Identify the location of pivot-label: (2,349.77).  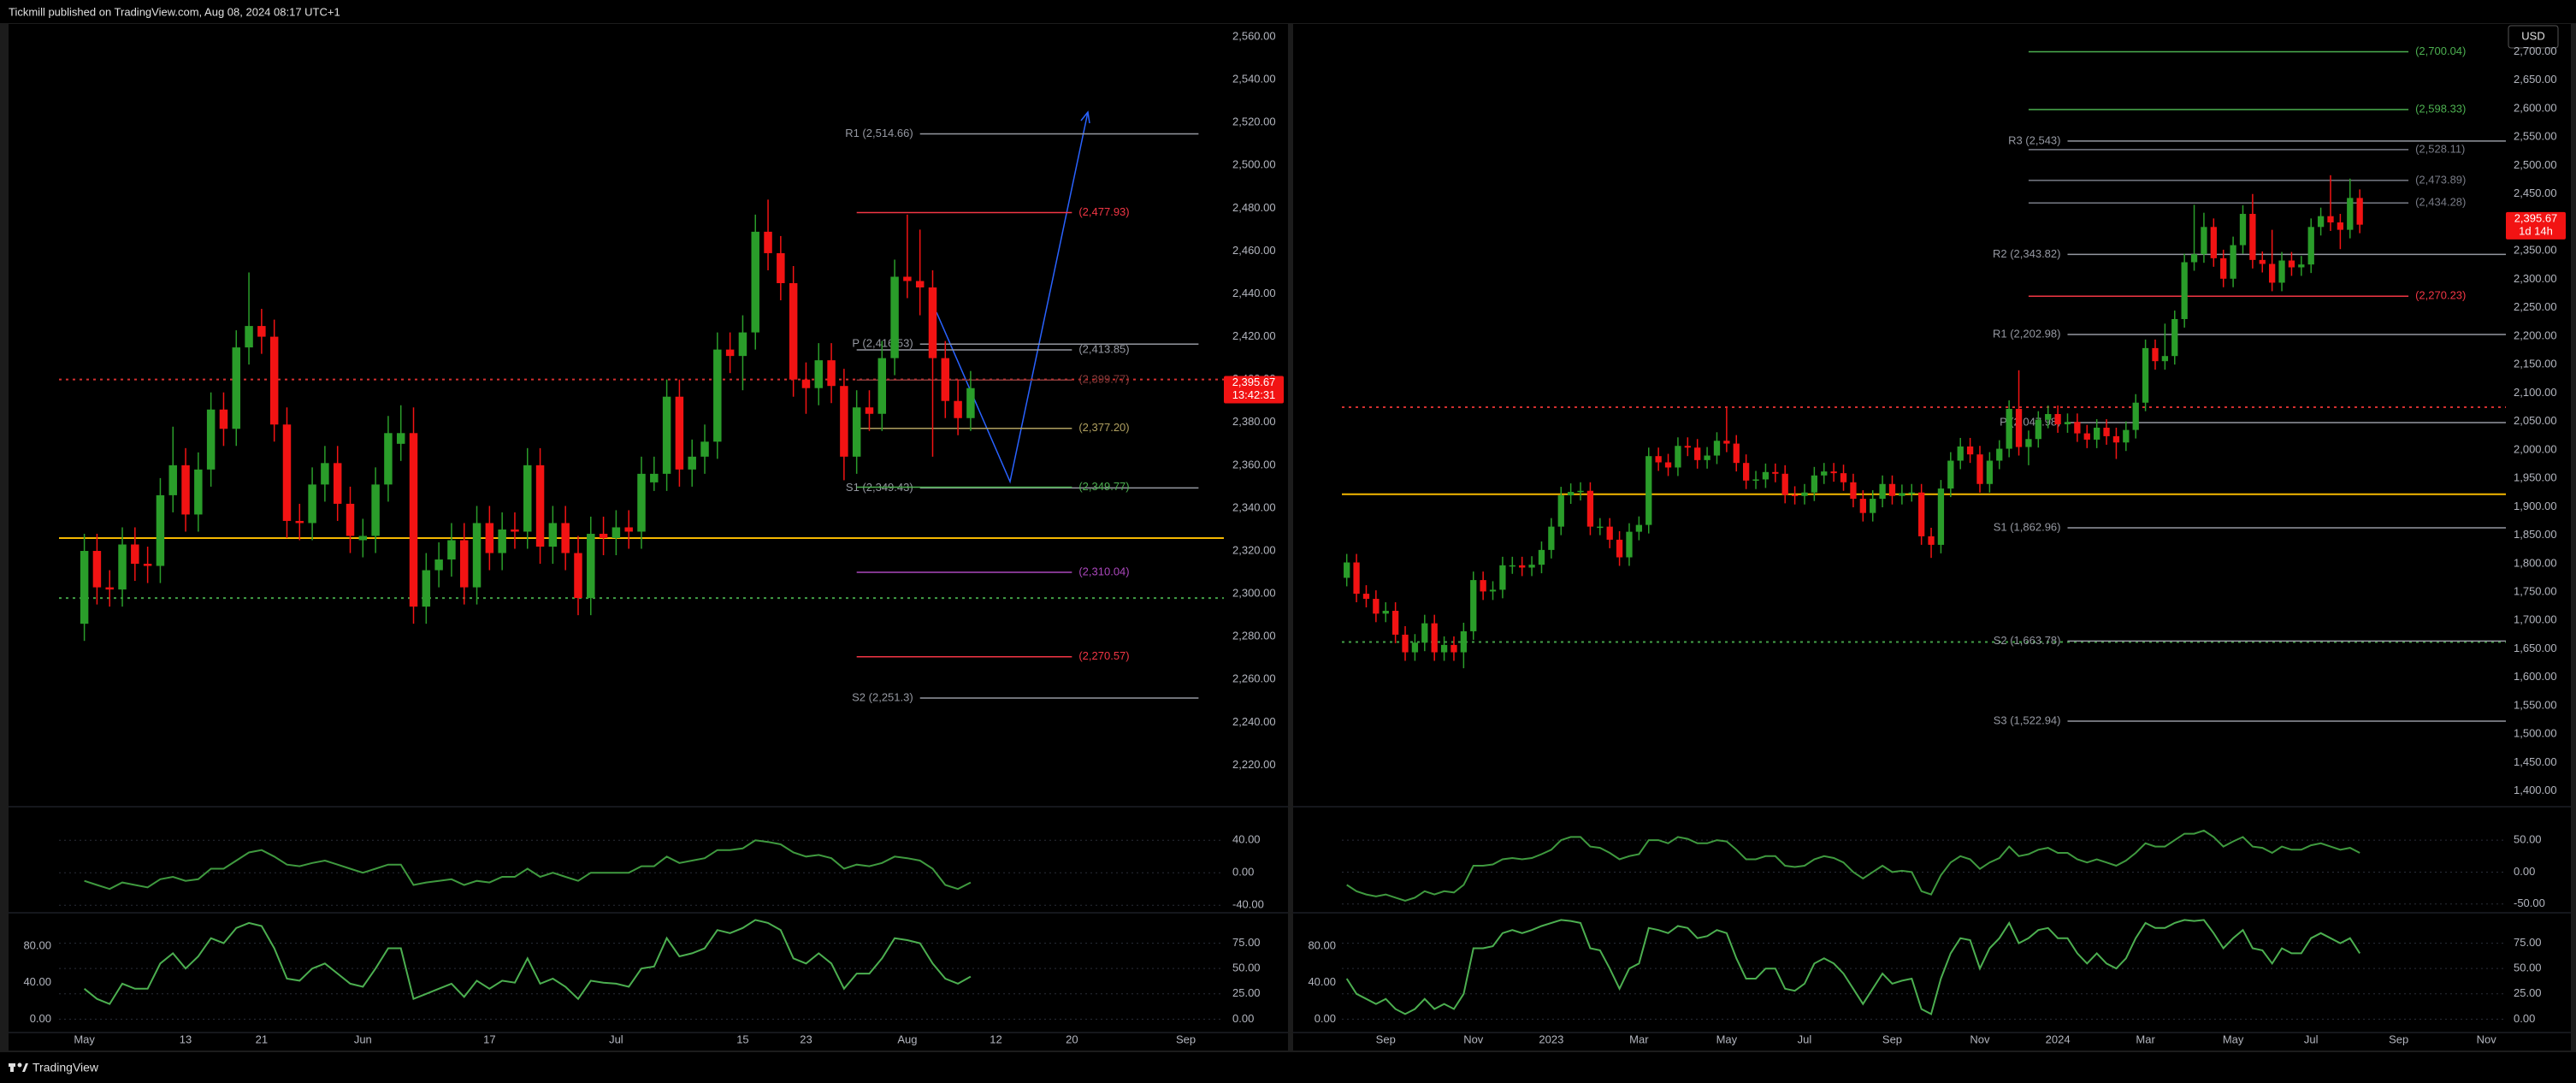
(1103, 486).